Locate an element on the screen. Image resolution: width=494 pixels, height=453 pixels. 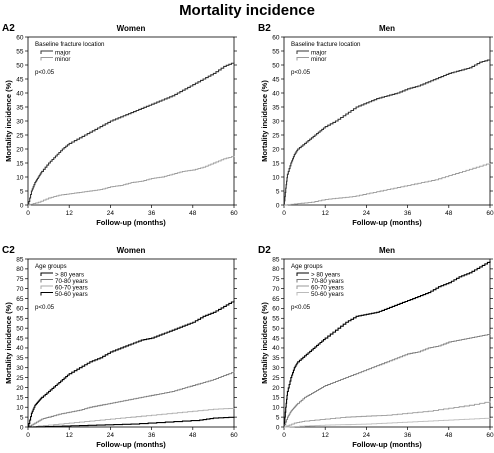
y-tick-label: 15 is located at coordinates (276, 163).